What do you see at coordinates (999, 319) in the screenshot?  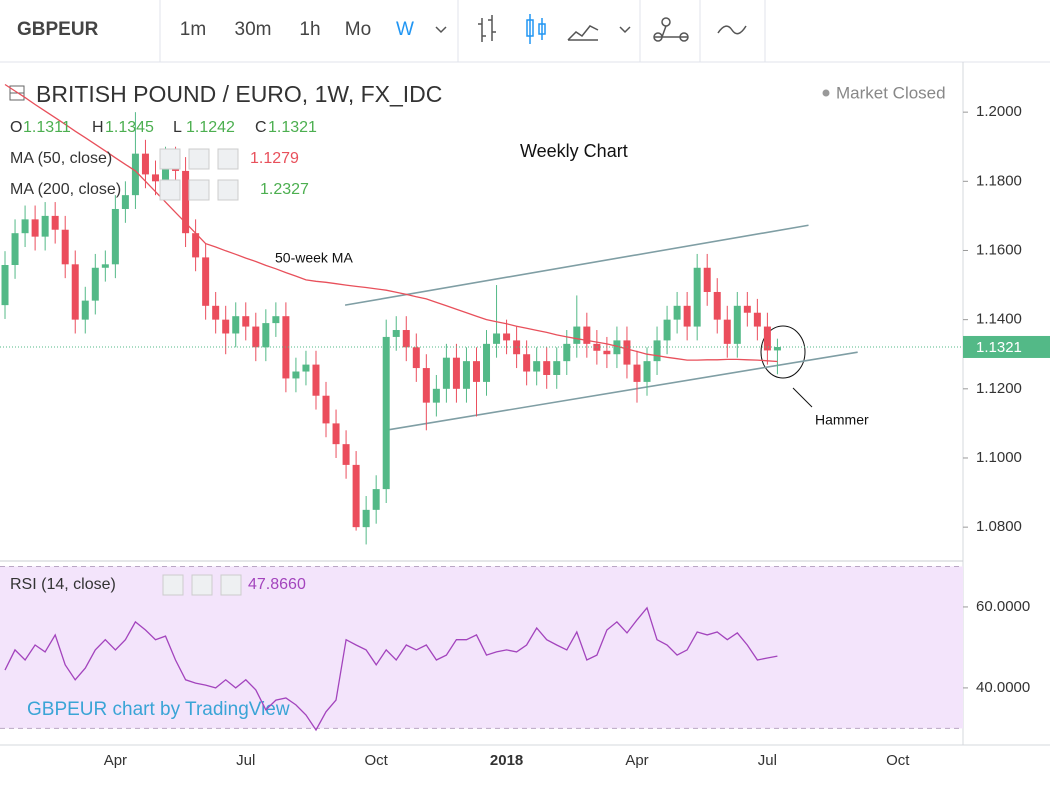 I see `y-tick-label: 1.1400` at bounding box center [999, 319].